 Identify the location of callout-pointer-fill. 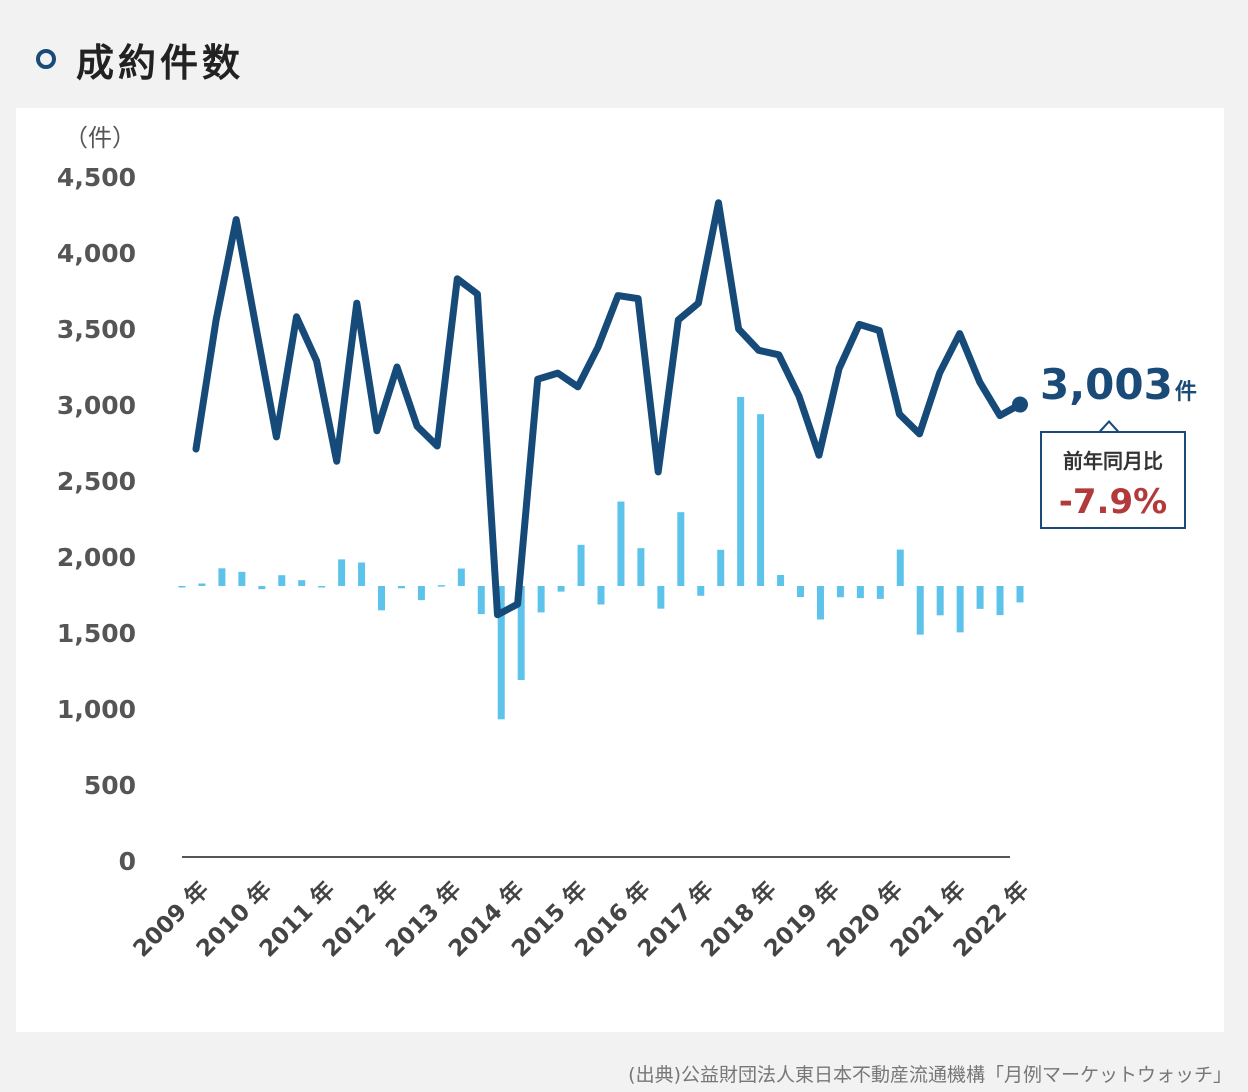
(1109, 428).